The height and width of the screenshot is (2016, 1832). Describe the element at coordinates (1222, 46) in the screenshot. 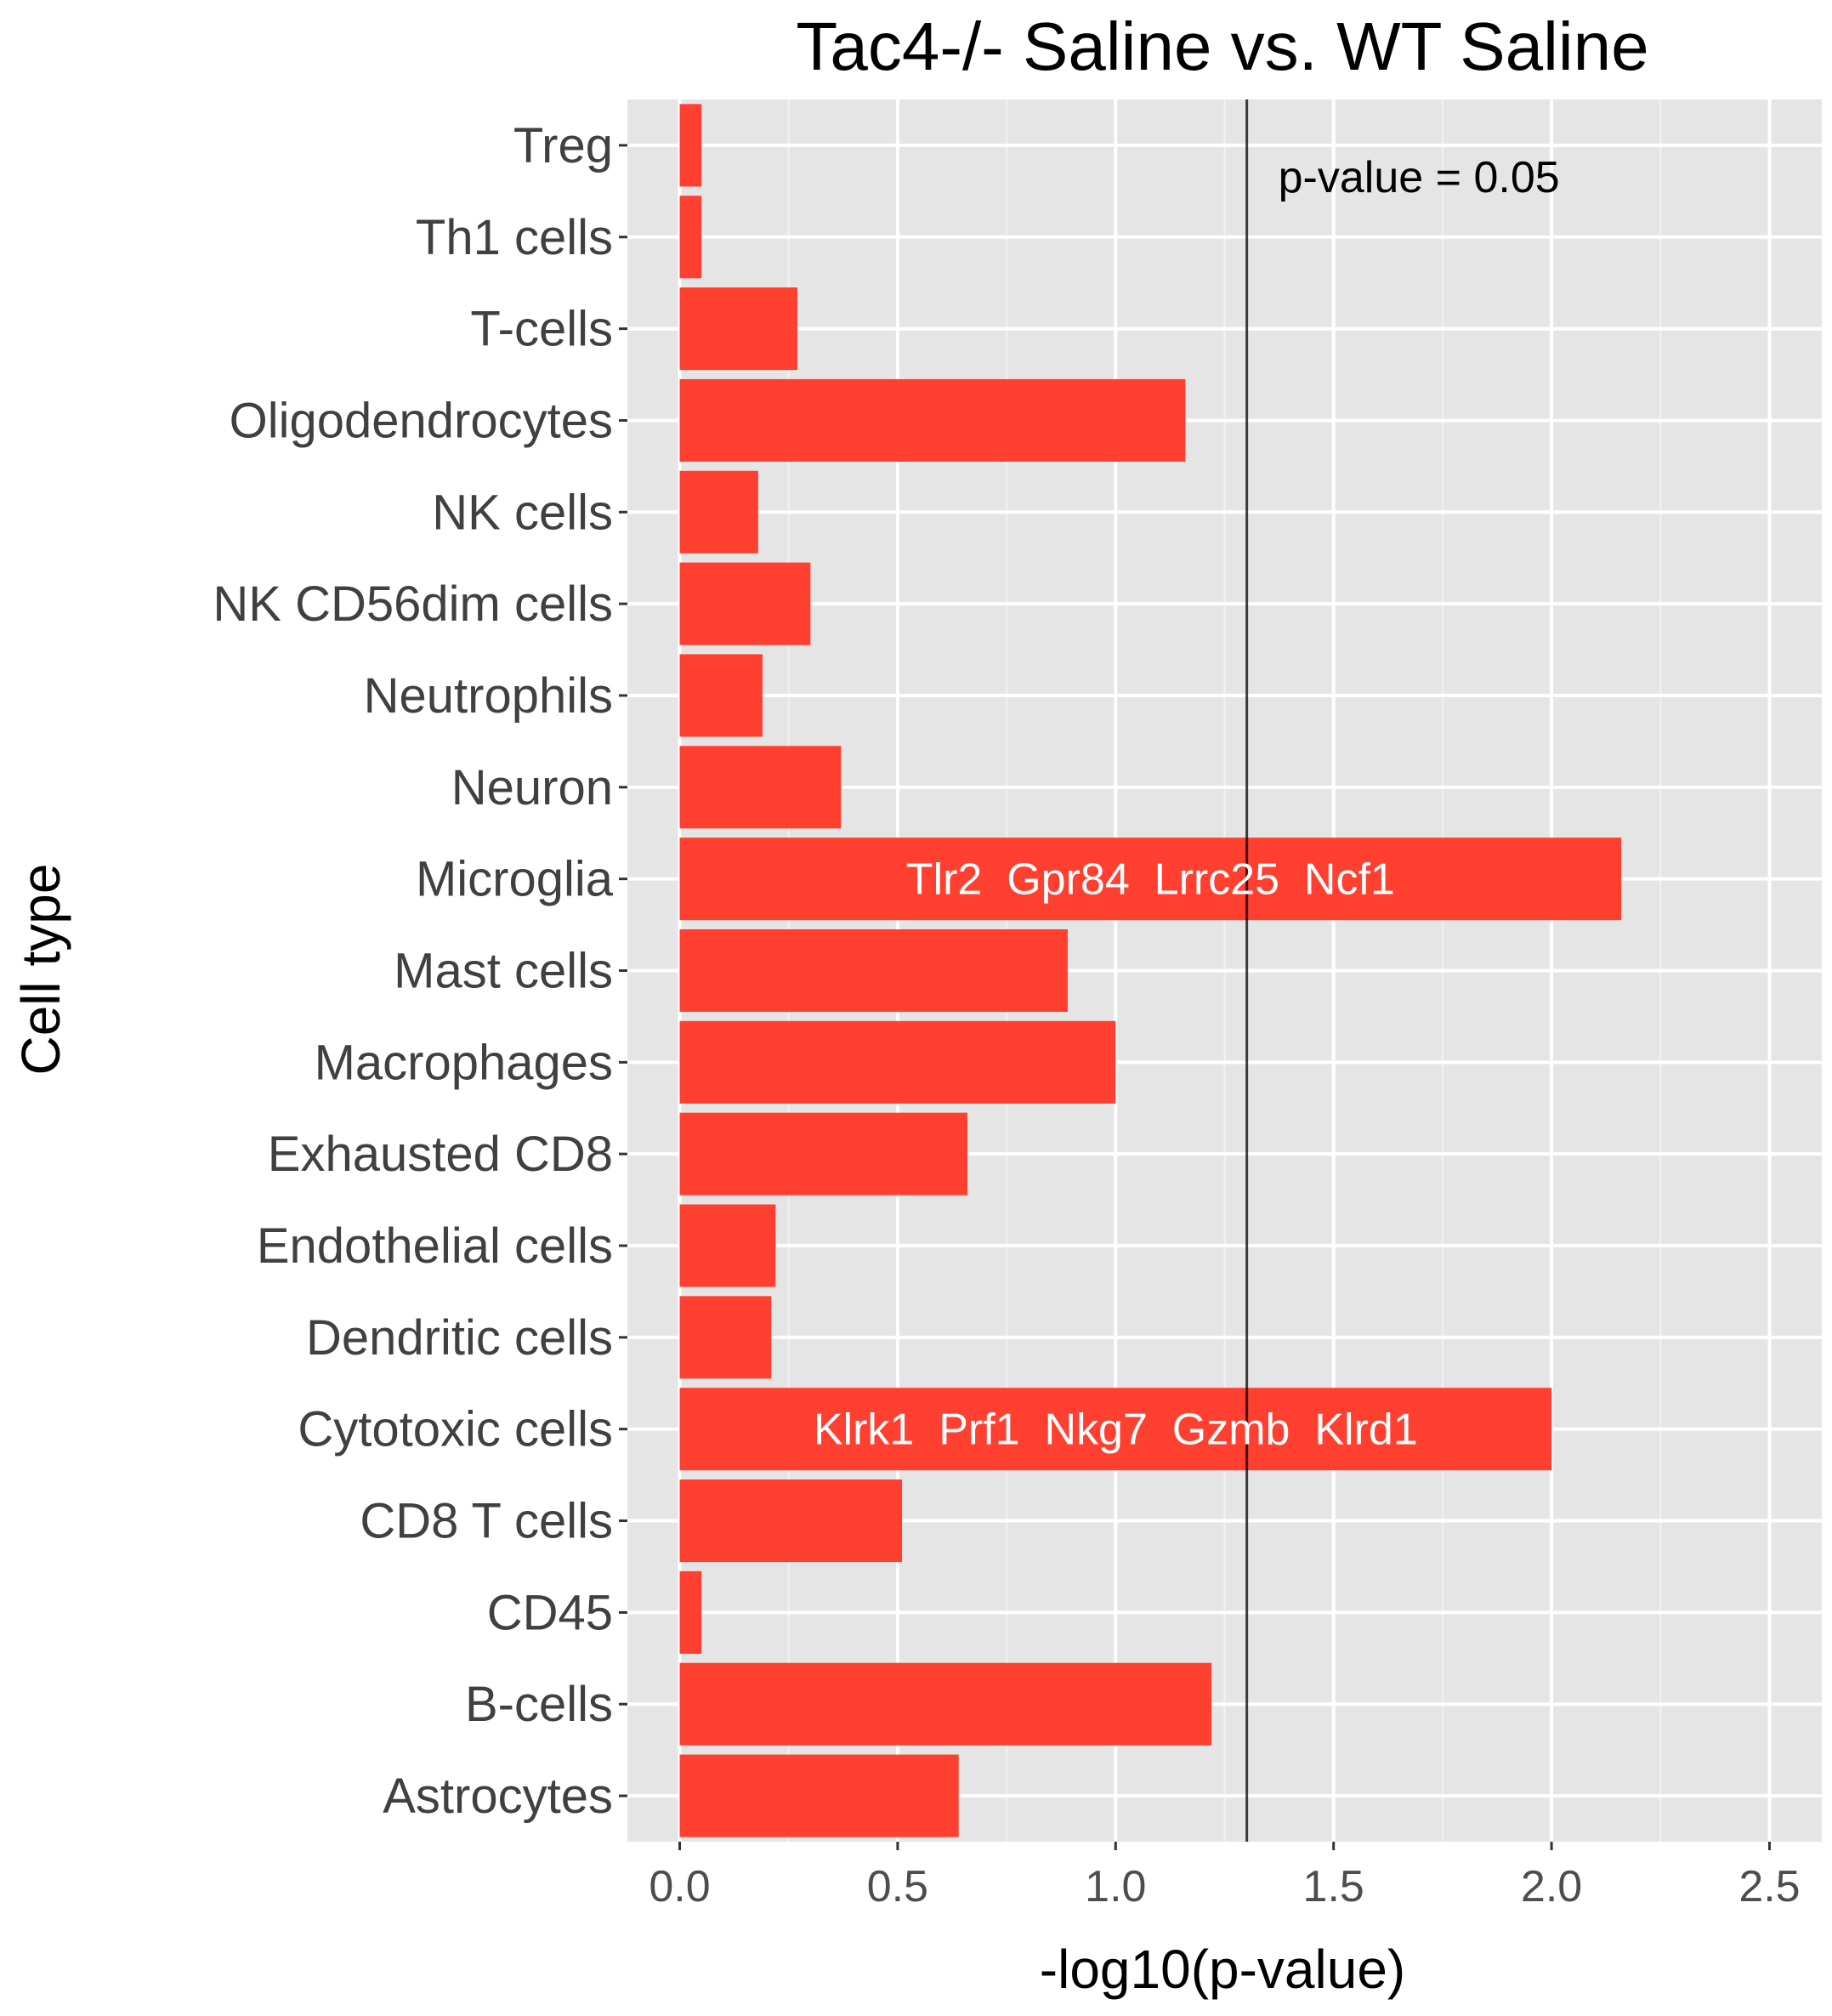

I see `chart-title: Tac4-/- Saline vs. WT Saline` at that location.